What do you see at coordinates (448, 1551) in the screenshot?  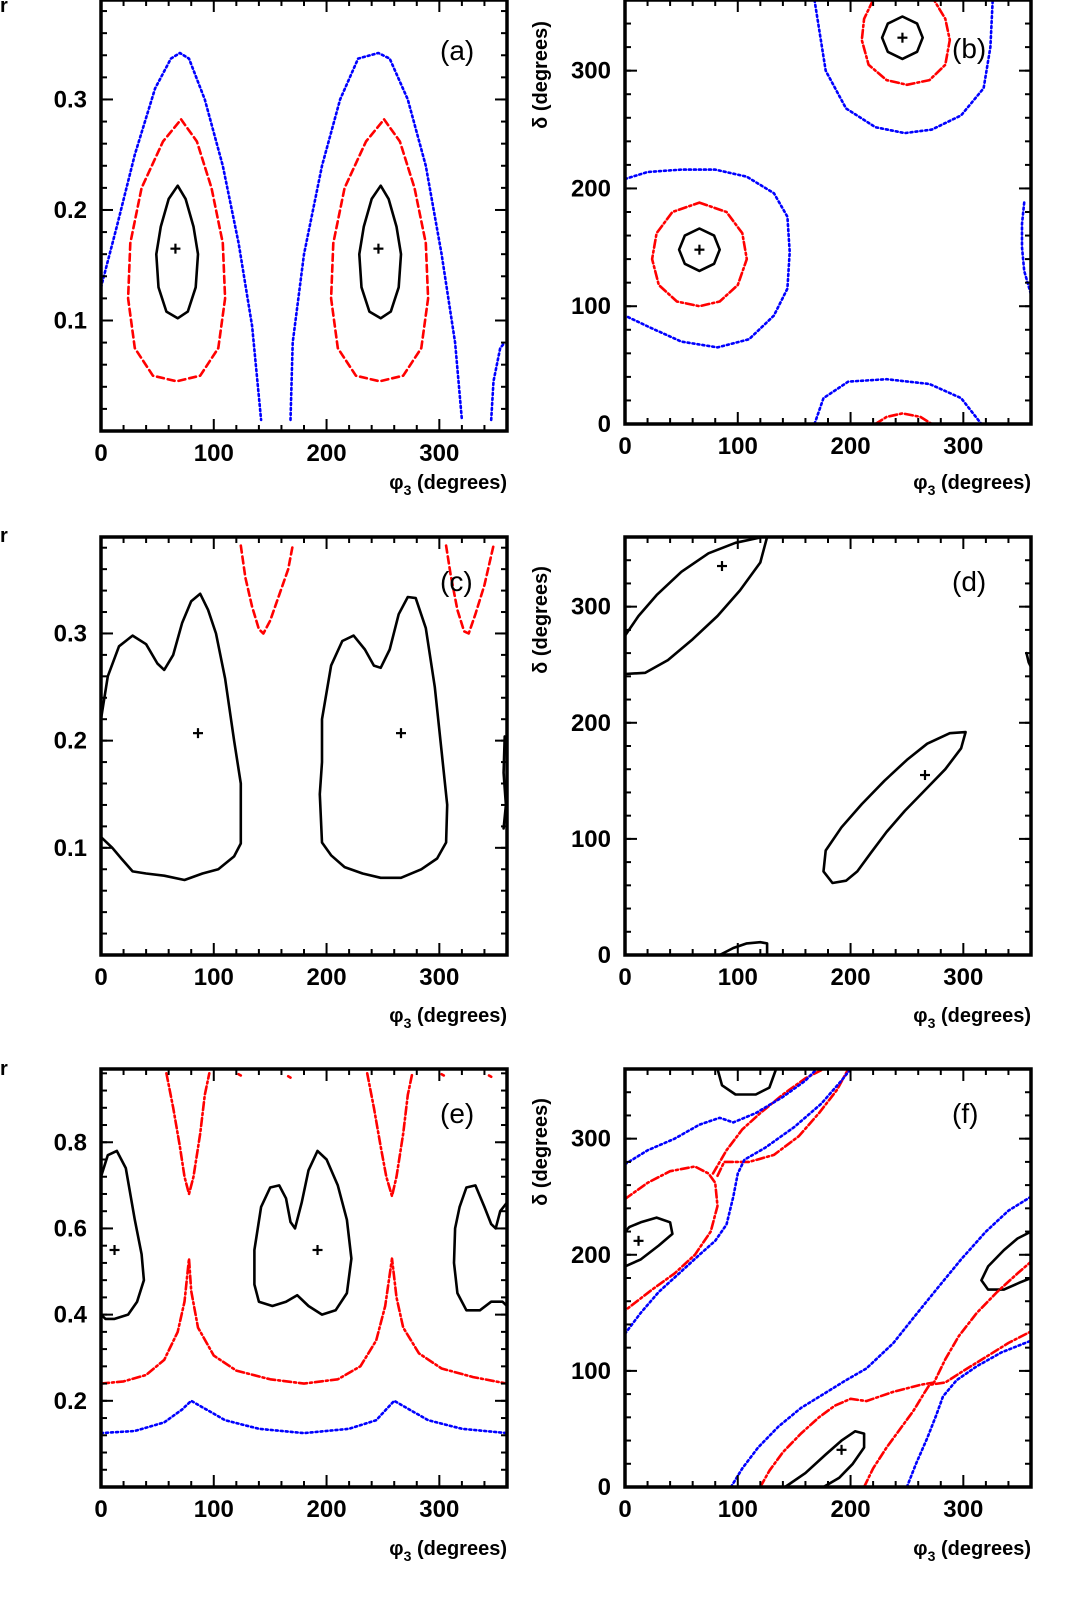 I see `x-axis-label-e: φ3 (degrees)` at bounding box center [448, 1551].